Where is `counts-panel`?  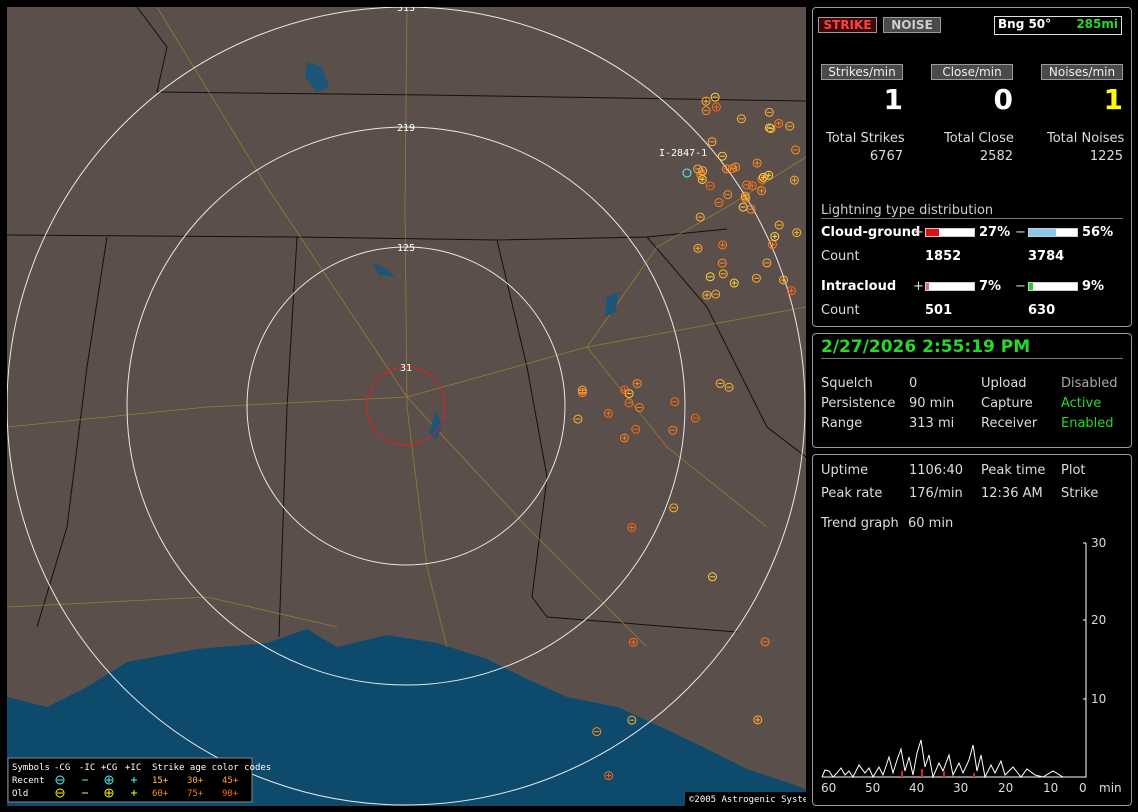 counts-panel is located at coordinates (972, 167).